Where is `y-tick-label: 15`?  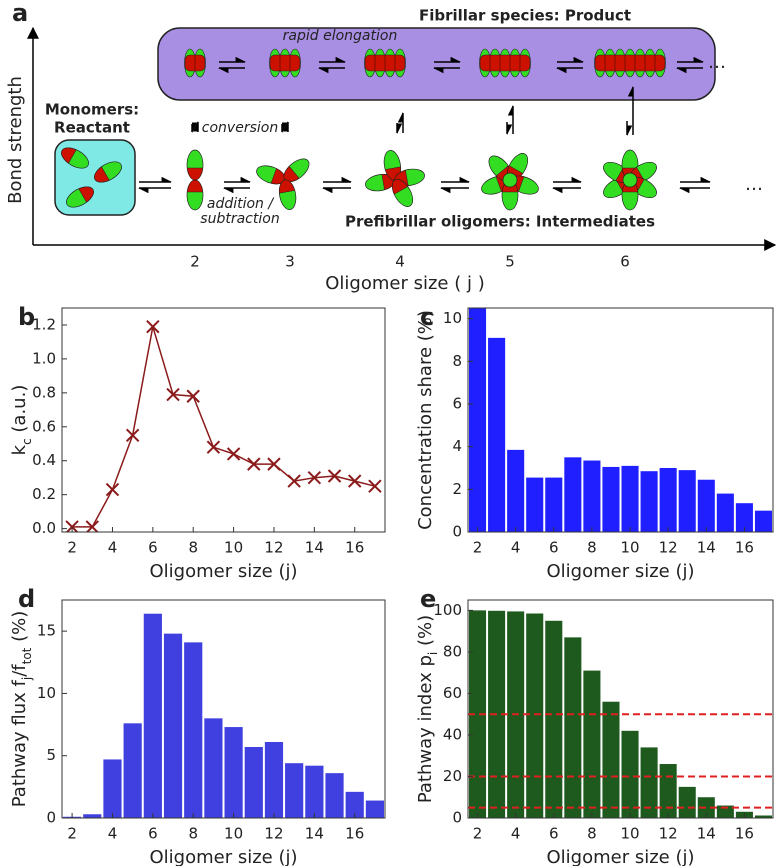
y-tick-label: 15 is located at coordinates (46, 631).